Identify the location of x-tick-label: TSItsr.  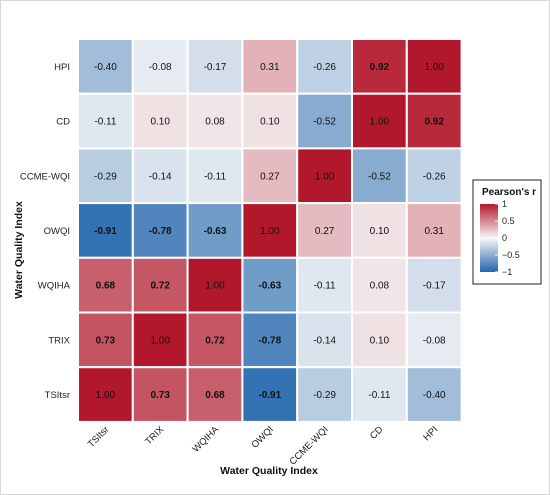
(99, 437).